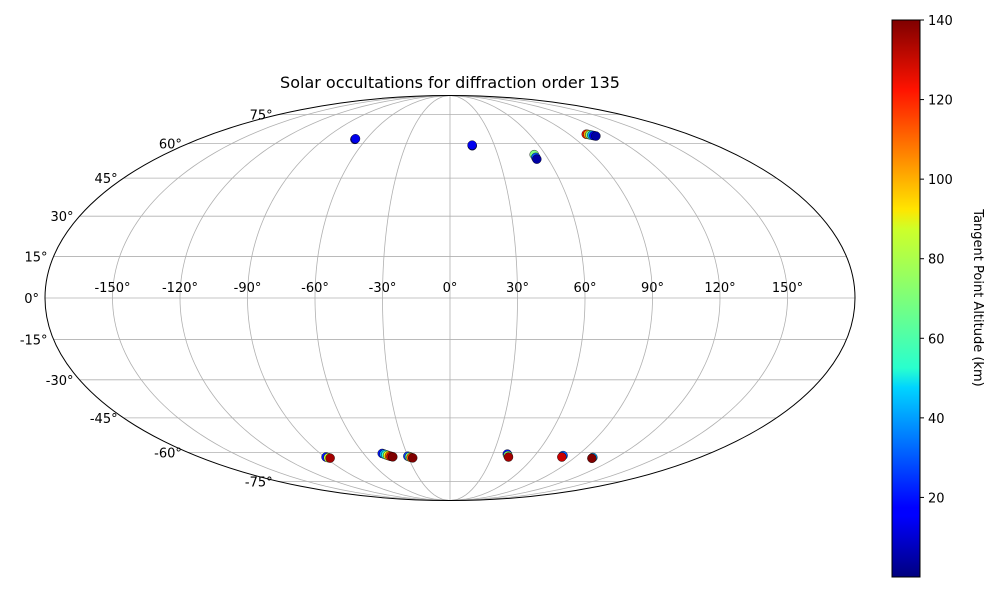  What do you see at coordinates (34, 340) in the screenshot?
I see `latitude-tick-label: -15°` at bounding box center [34, 340].